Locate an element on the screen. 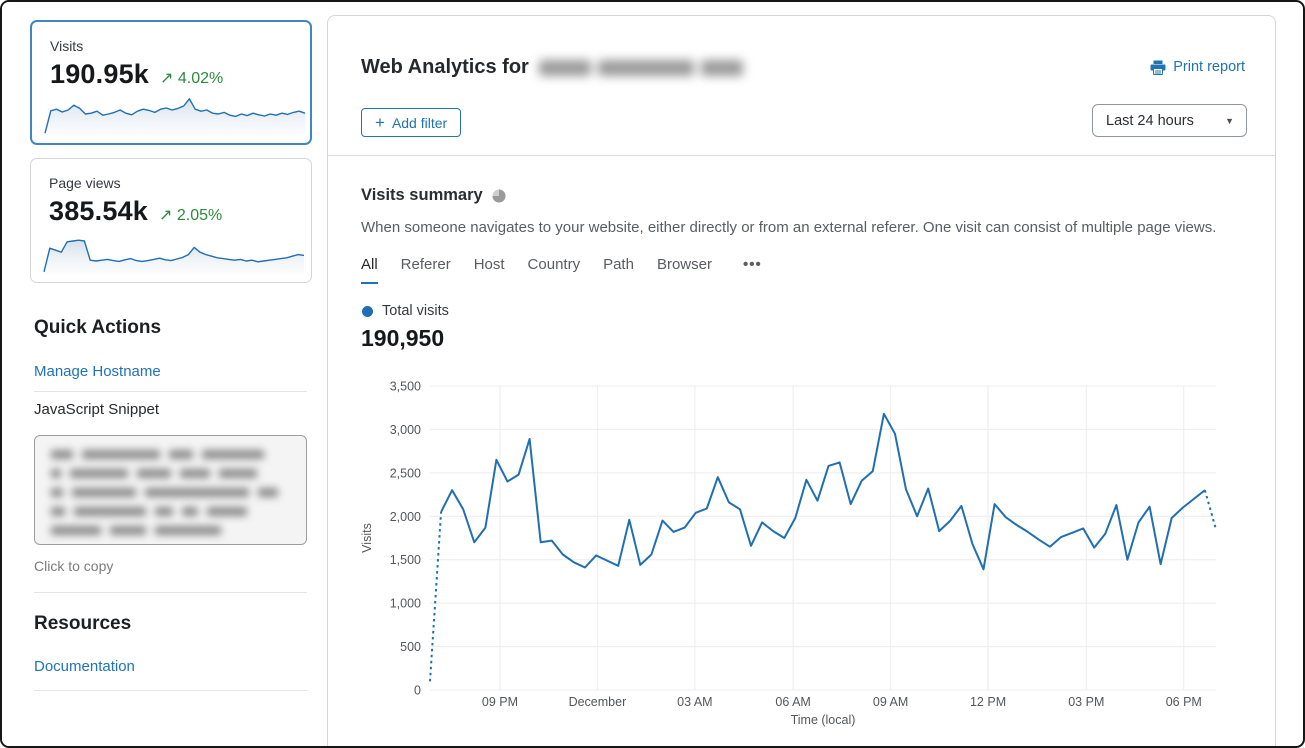 This screenshot has height=748, width=1305. legend-dot-icon is located at coordinates (367, 311).